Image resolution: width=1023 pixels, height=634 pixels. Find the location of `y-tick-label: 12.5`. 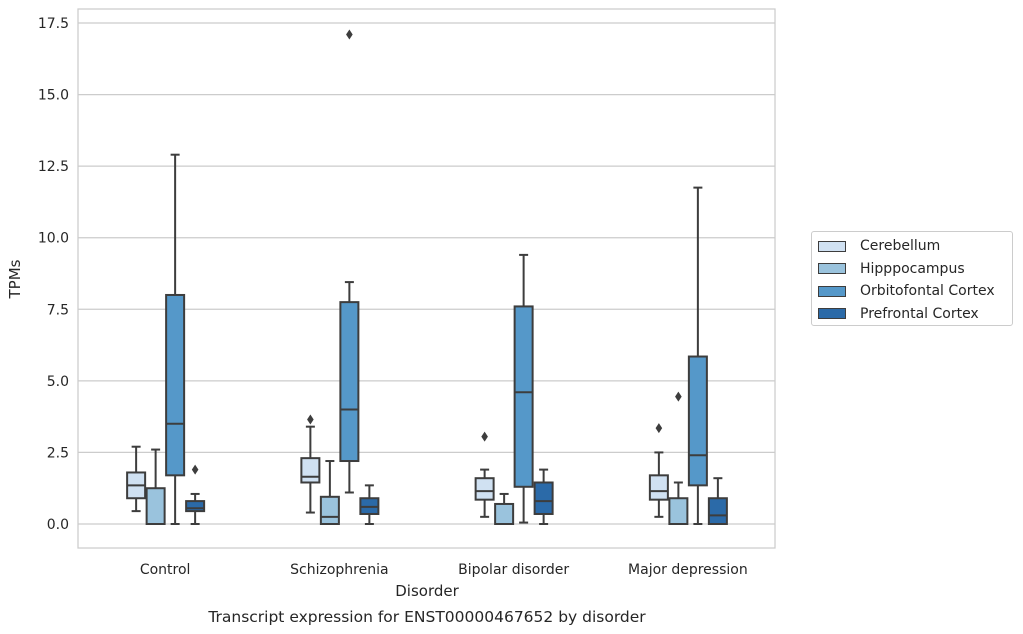

y-tick-label: 12.5 is located at coordinates (53, 167).